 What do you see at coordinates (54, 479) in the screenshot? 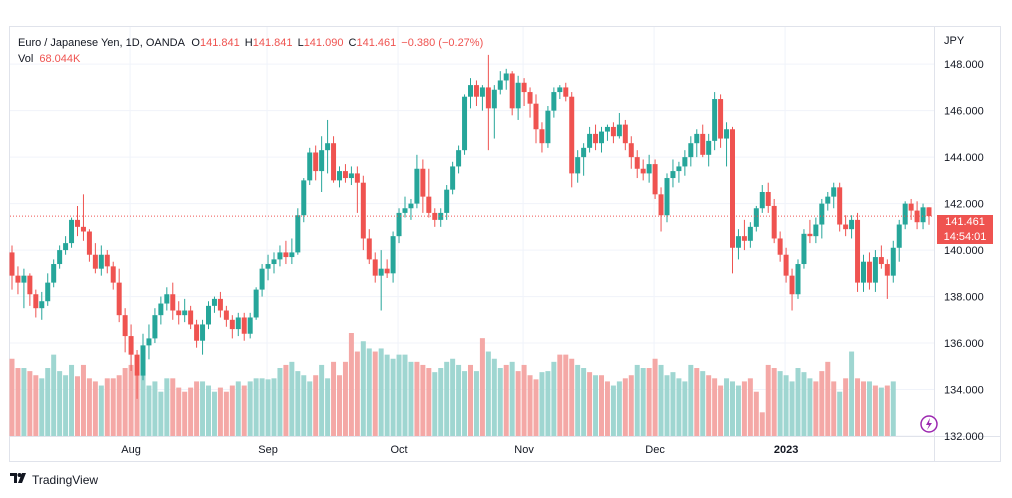
I see `tradingview-brand: TradingView` at bounding box center [54, 479].